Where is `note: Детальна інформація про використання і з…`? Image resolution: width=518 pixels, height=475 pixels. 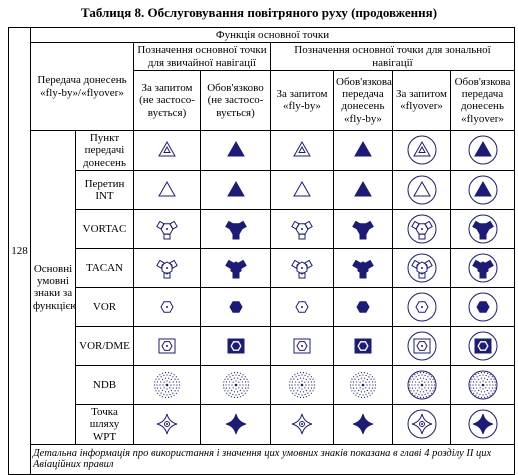 note: Детальна інформація про використання і з… is located at coordinates (272, 459).